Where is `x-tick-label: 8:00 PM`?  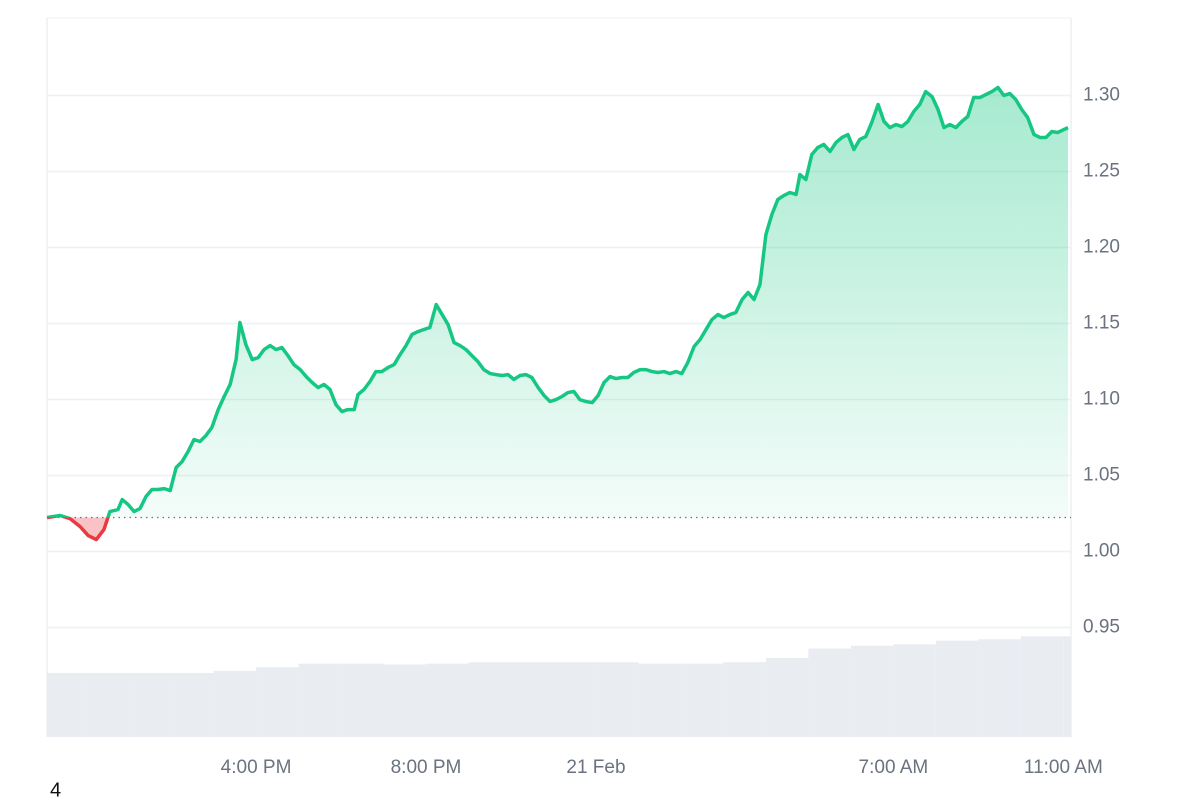 x-tick-label: 8:00 PM is located at coordinates (426, 767).